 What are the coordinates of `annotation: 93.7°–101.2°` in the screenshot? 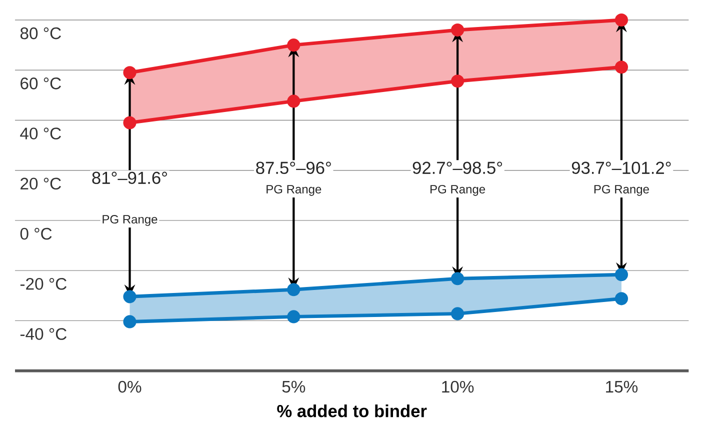 It's located at (621, 168).